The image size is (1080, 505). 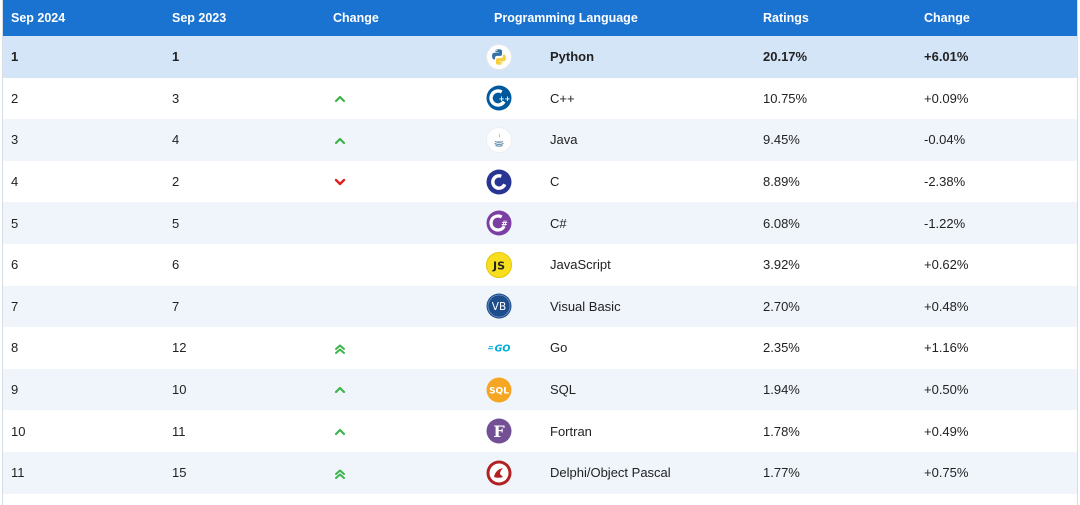 I want to click on rank-sep-2024: 9, so click(x=15, y=390).